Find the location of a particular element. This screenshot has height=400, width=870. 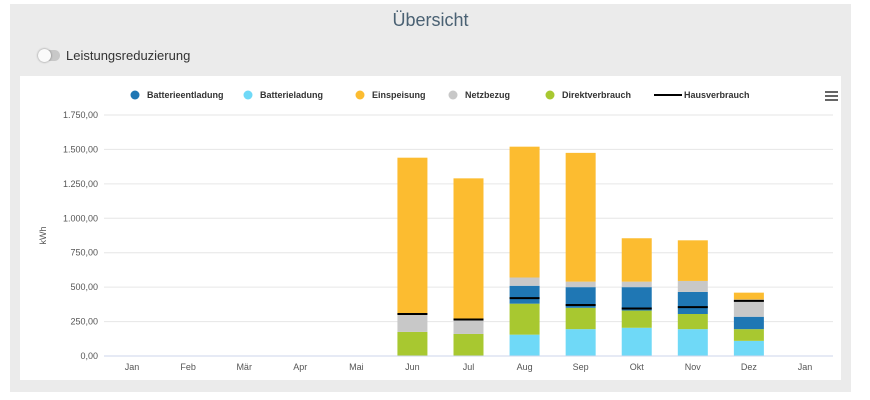

page-title: Übersicht is located at coordinates (430, 20).